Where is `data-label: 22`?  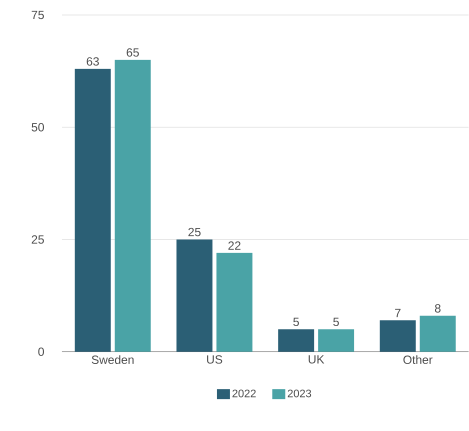
data-label: 22 is located at coordinates (234, 246).